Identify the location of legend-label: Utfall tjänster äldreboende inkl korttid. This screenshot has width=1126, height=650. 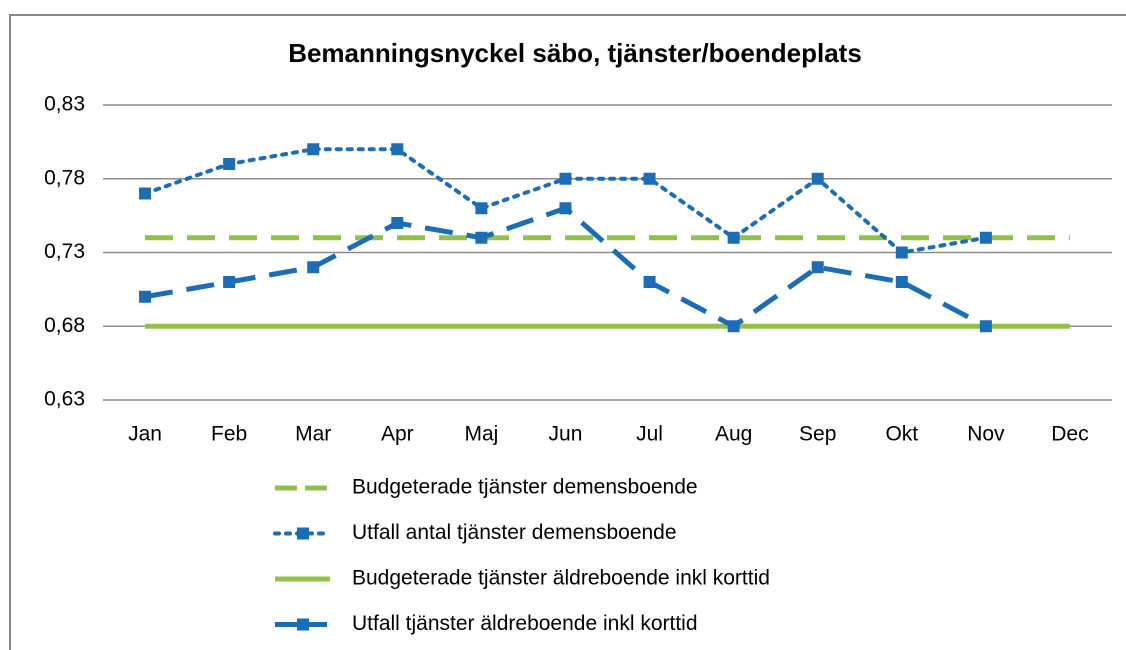
(525, 623).